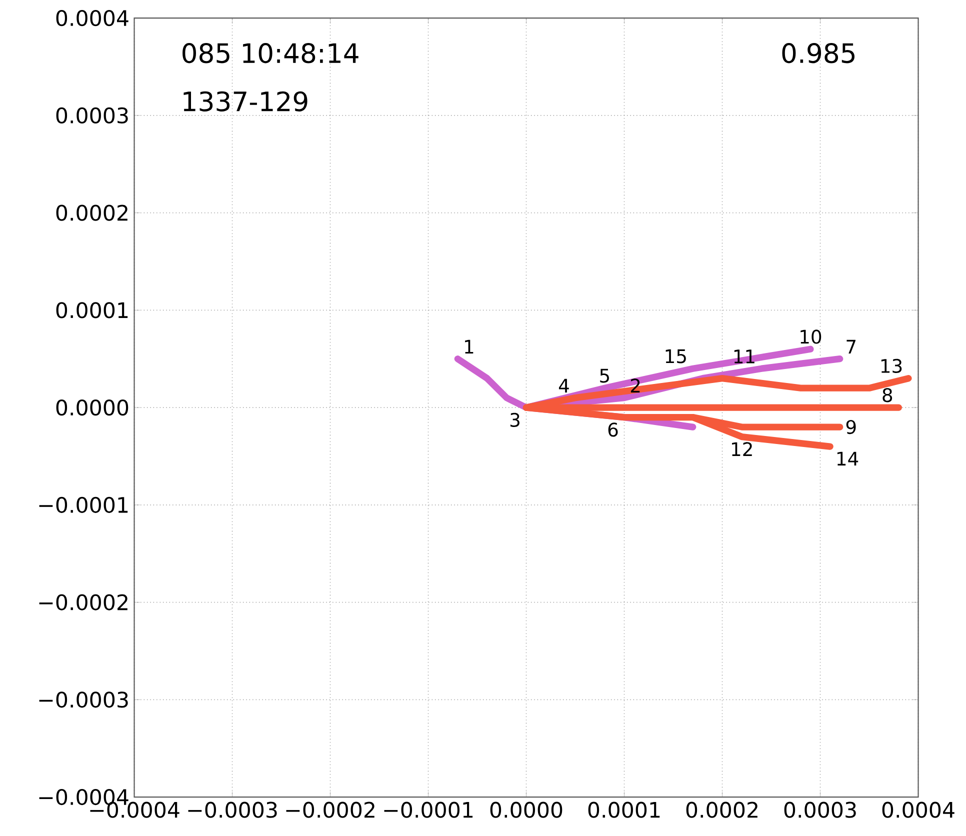 This screenshot has width=966, height=836. Describe the element at coordinates (604, 375) in the screenshot. I see `annotation: 5` at that location.